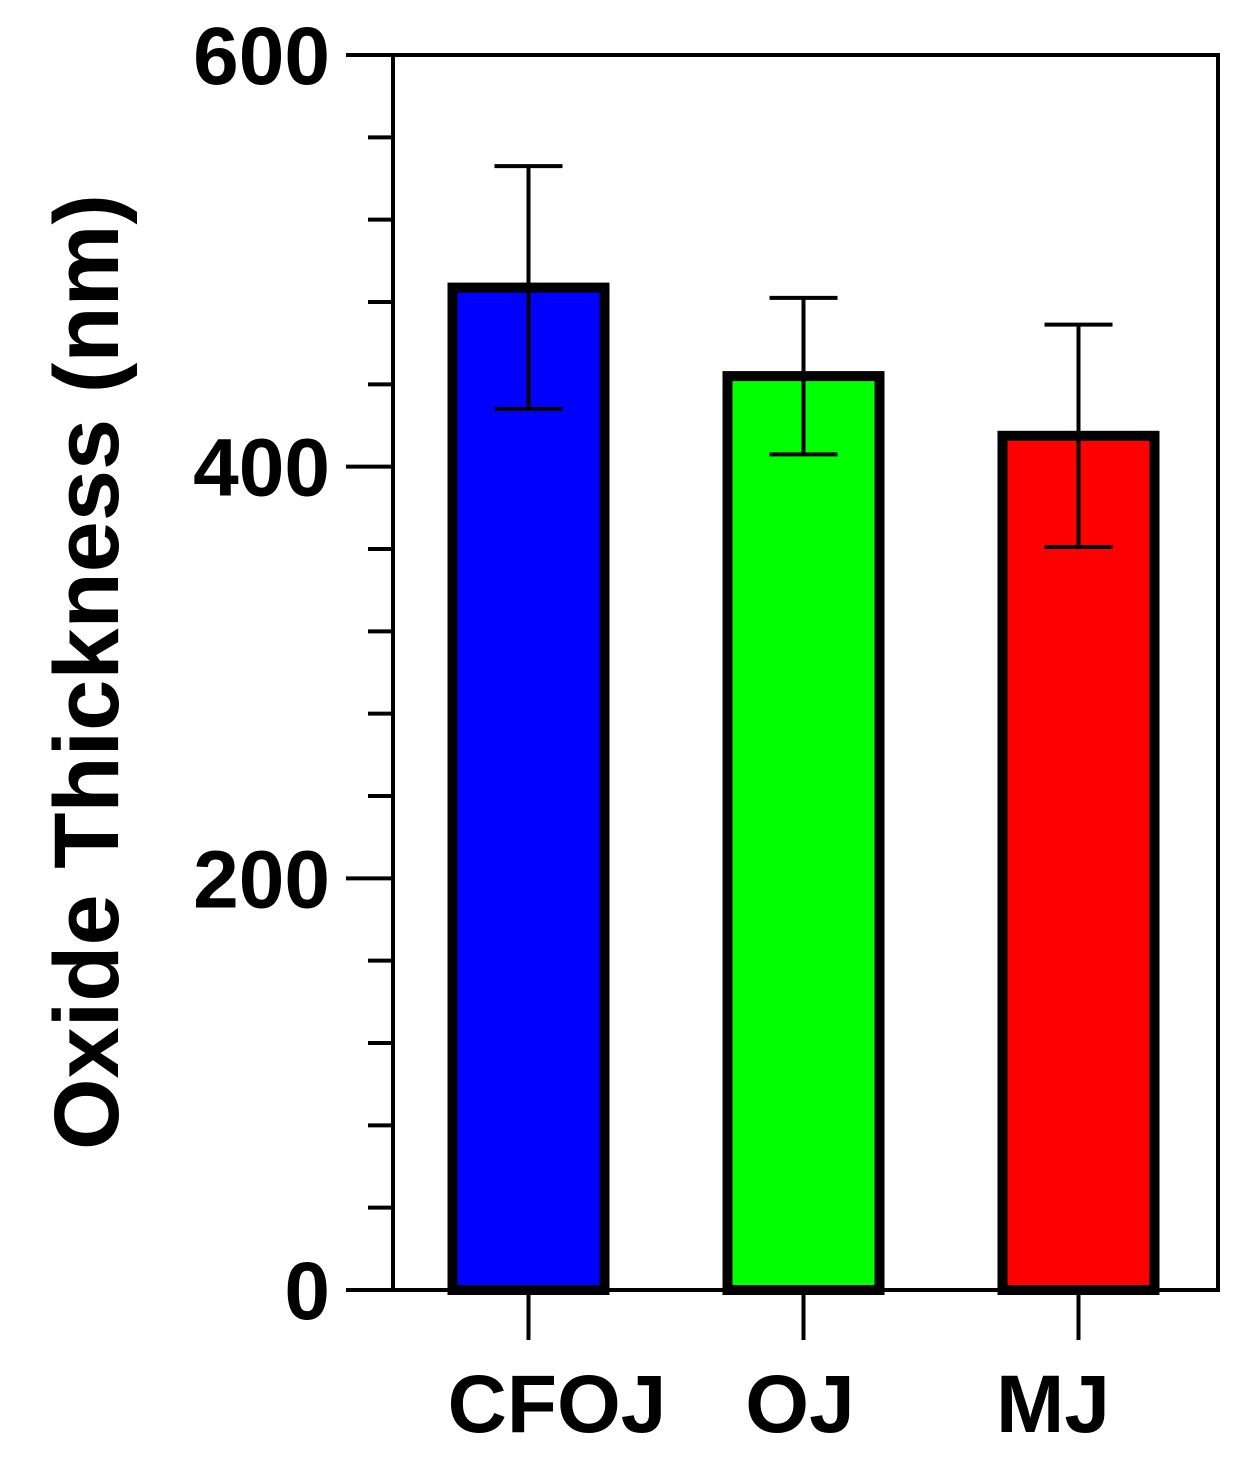 The image size is (1243, 1470). What do you see at coordinates (261, 468) in the screenshot?
I see `y-tick-label: 400` at bounding box center [261, 468].